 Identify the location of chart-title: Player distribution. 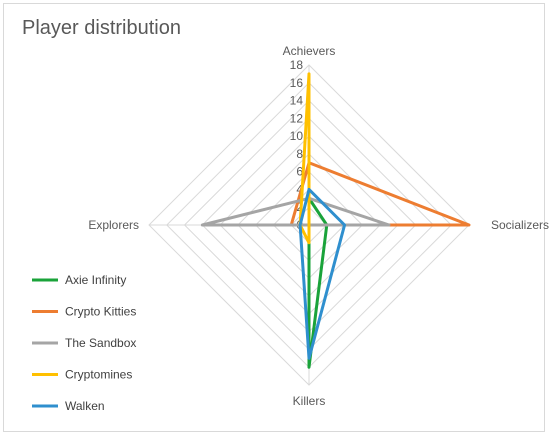
(101, 28).